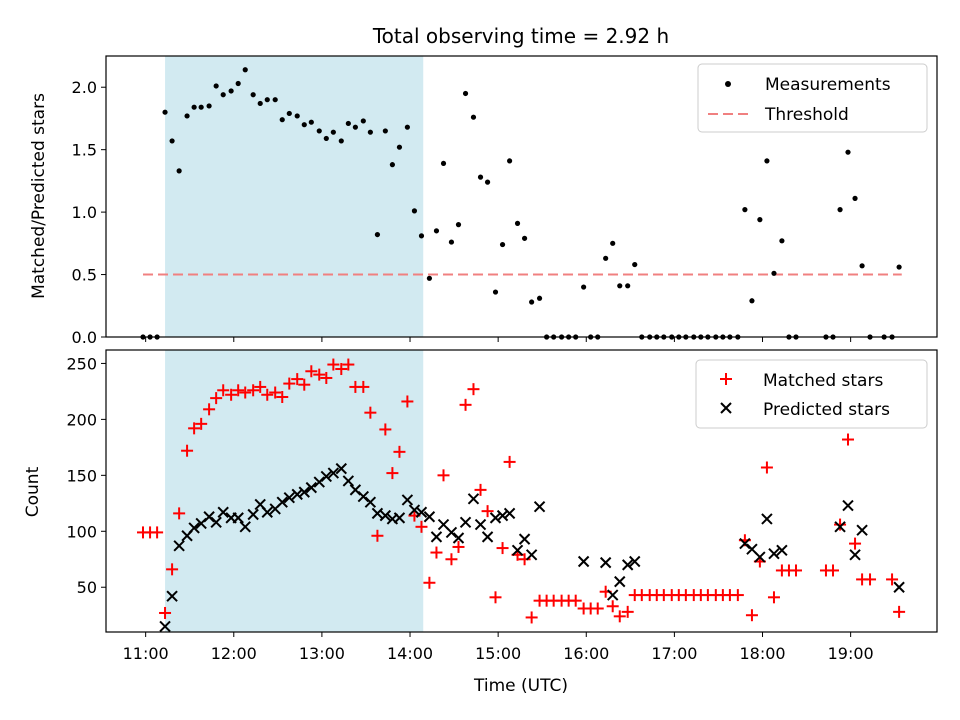 Image resolution: width=960 pixels, height=720 pixels. What do you see at coordinates (81, 531) in the screenshot?
I see `bottom-y-tick-label: 100` at bounding box center [81, 531].